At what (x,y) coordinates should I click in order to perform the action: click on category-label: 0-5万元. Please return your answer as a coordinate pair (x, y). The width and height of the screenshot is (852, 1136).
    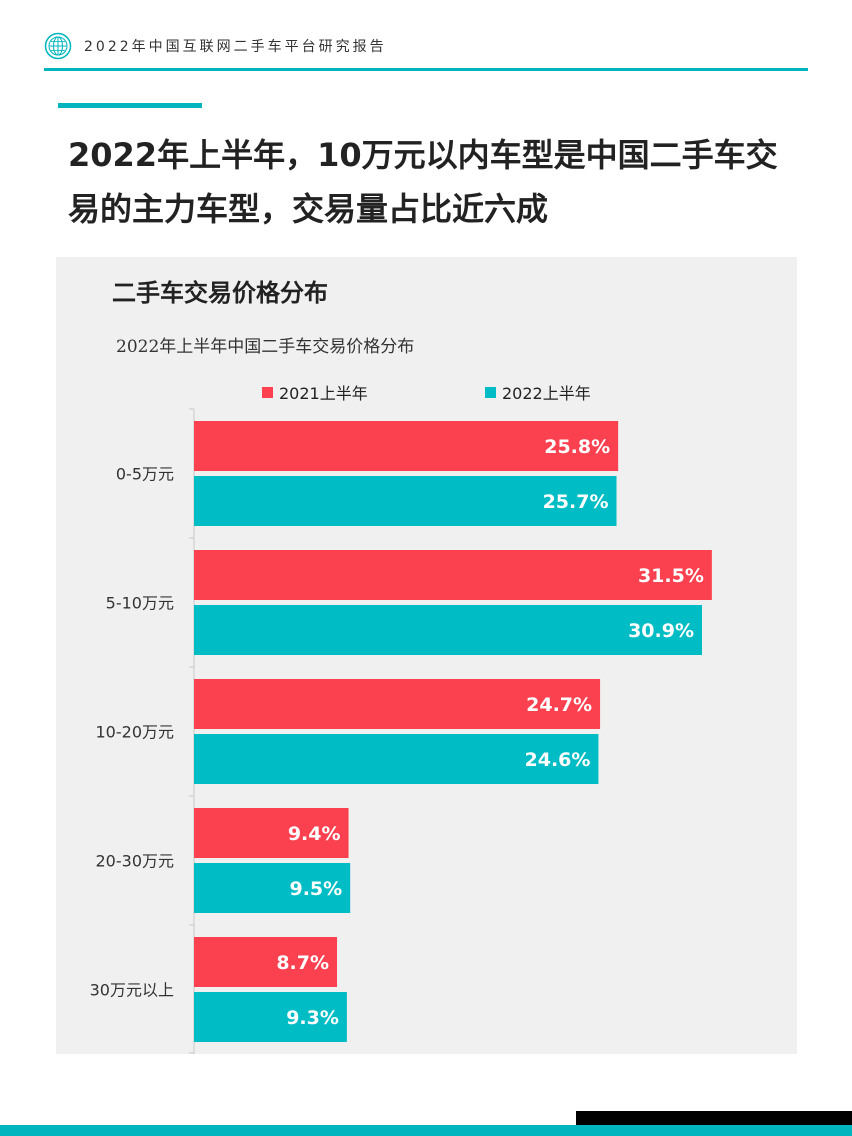
    Looking at the image, I should click on (145, 474).